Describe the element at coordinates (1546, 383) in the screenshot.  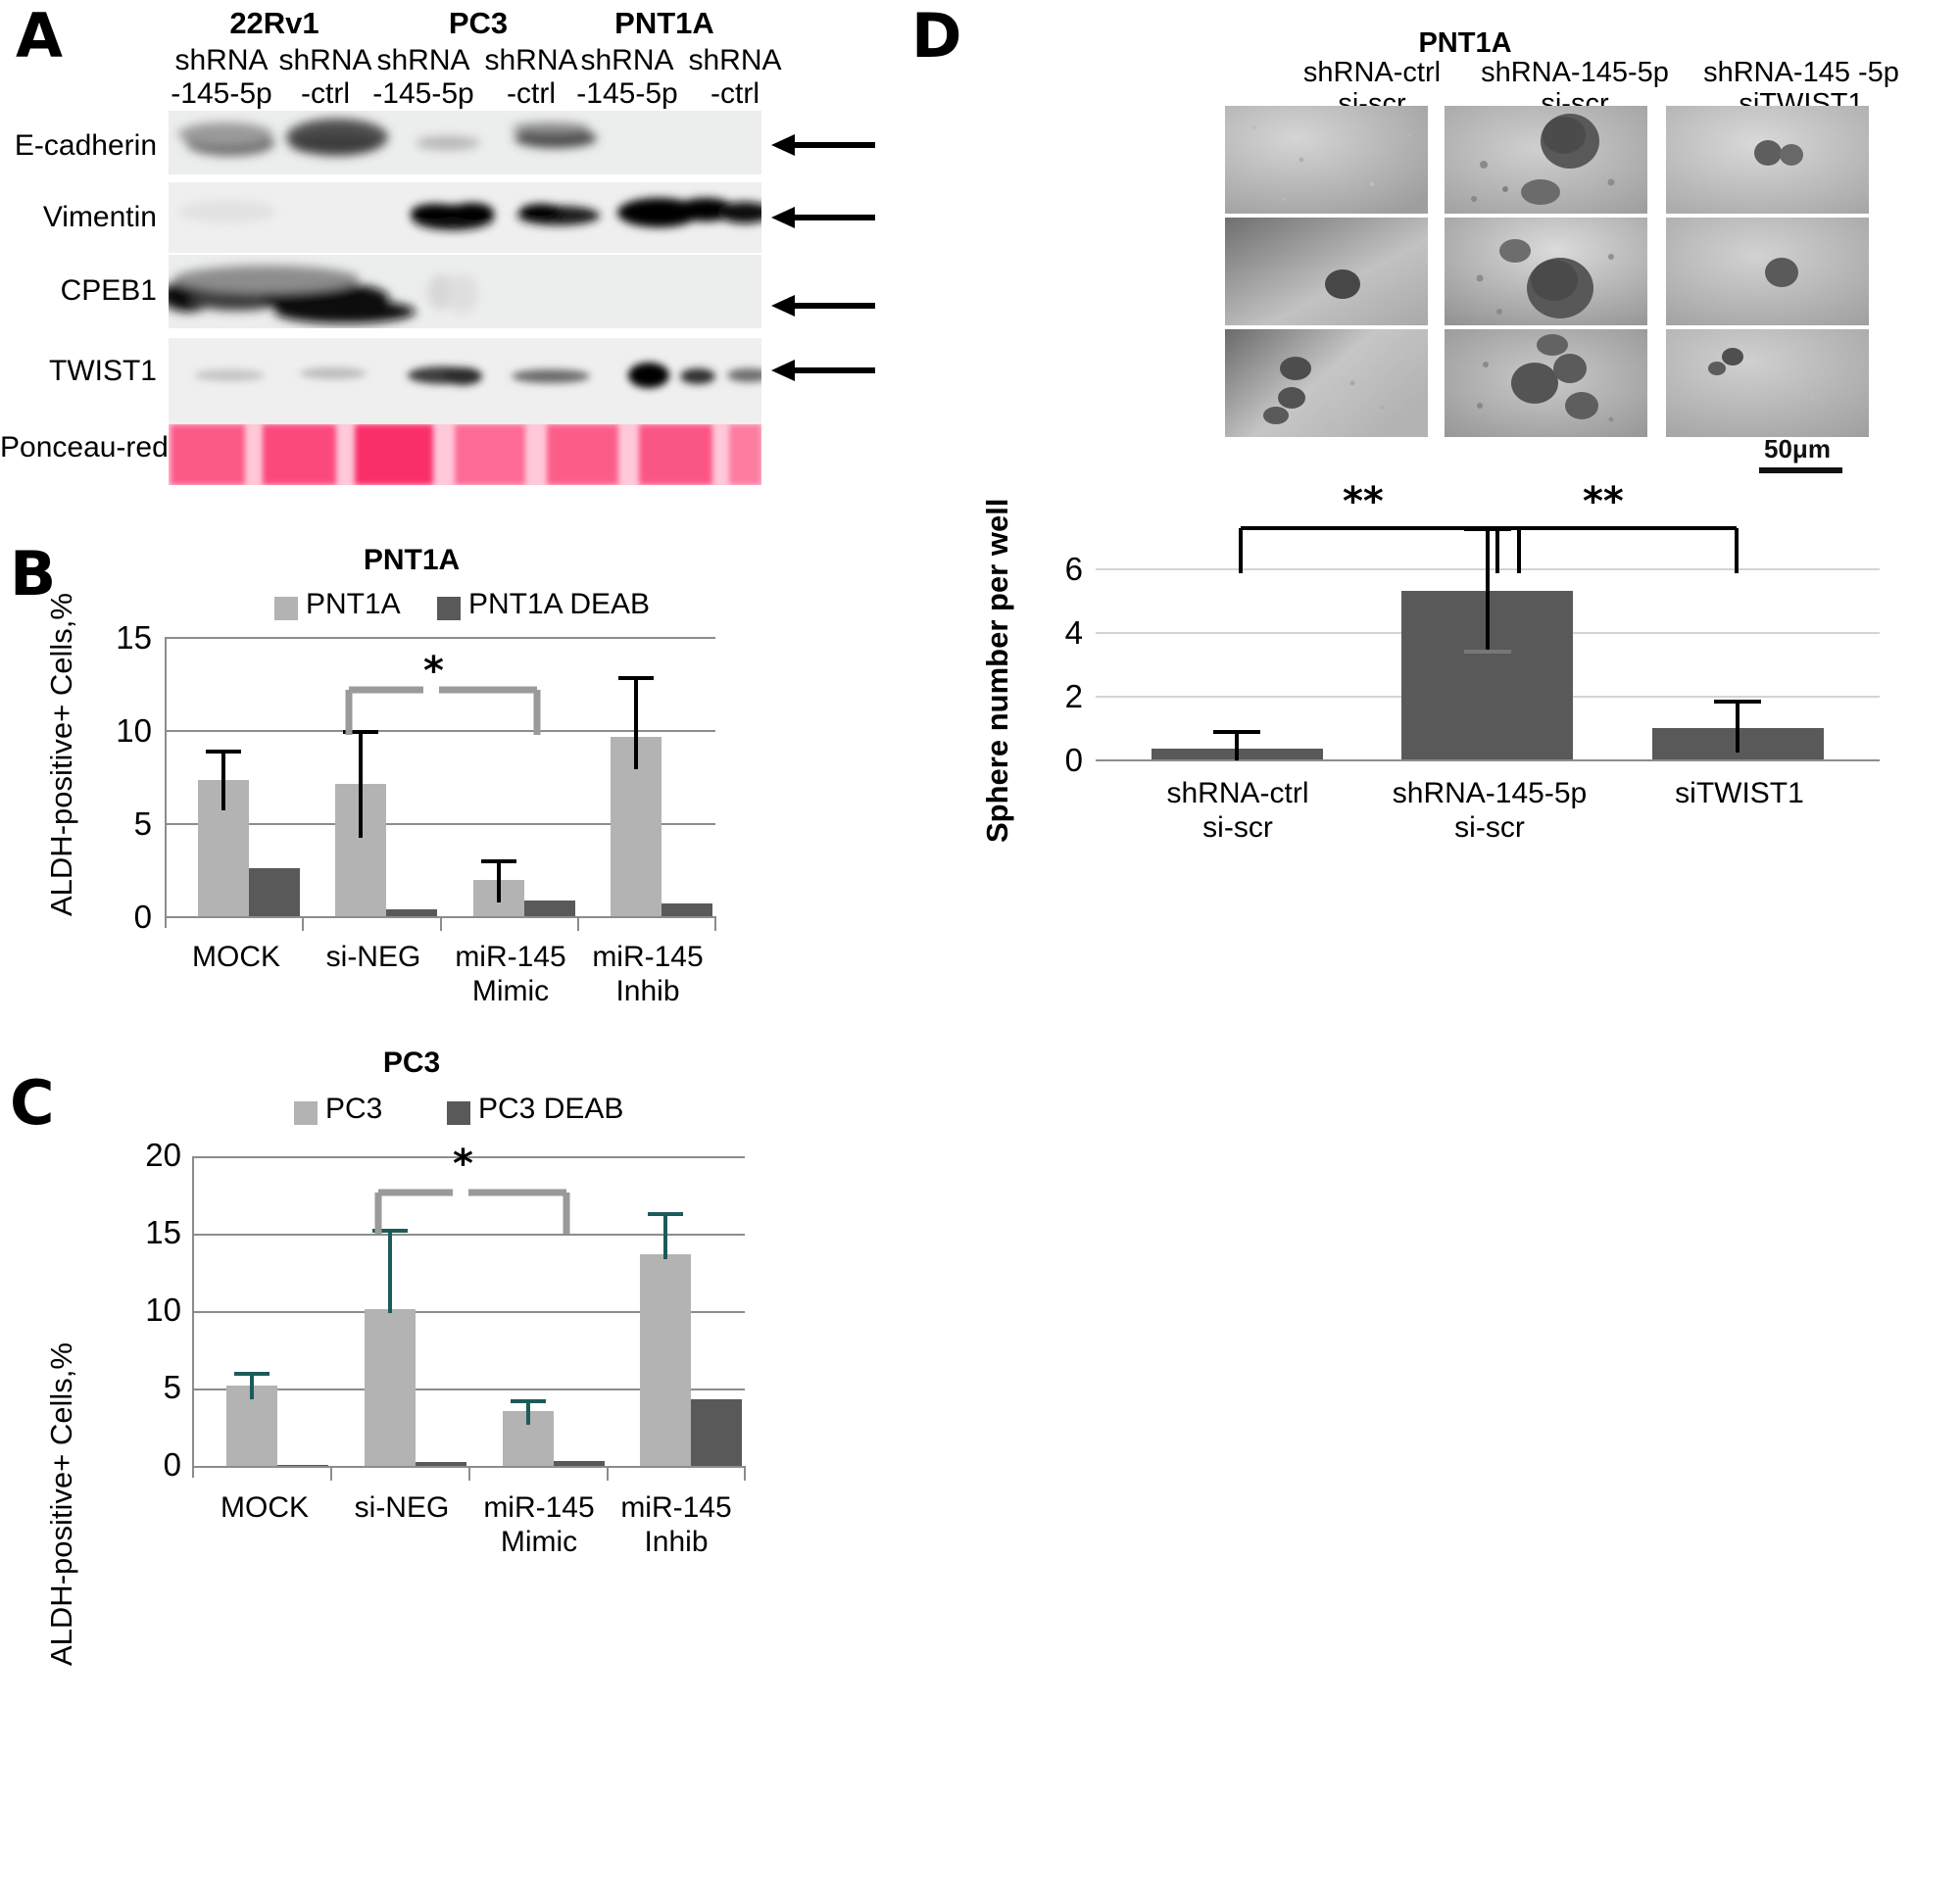
I see `panel-d-micrograph-r3c2` at that location.